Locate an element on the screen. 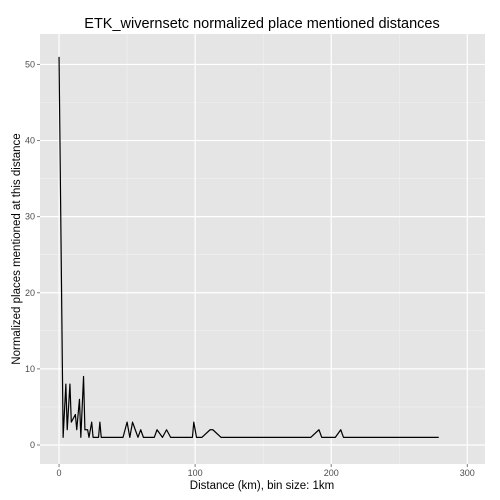 The height and width of the screenshot is (500, 500). y-tick-label: 30 is located at coordinates (30, 217).